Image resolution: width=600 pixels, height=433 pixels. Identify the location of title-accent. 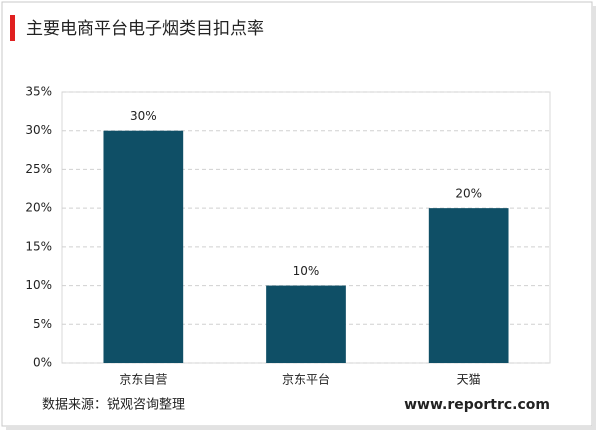
(12, 28).